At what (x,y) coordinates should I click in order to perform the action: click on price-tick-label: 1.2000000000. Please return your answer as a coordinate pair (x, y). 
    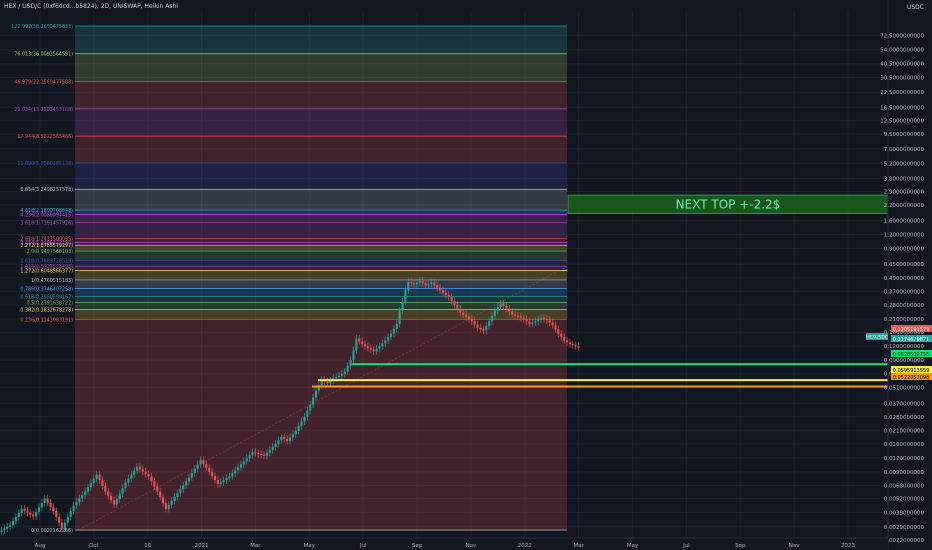
    Looking at the image, I should click on (904, 235).